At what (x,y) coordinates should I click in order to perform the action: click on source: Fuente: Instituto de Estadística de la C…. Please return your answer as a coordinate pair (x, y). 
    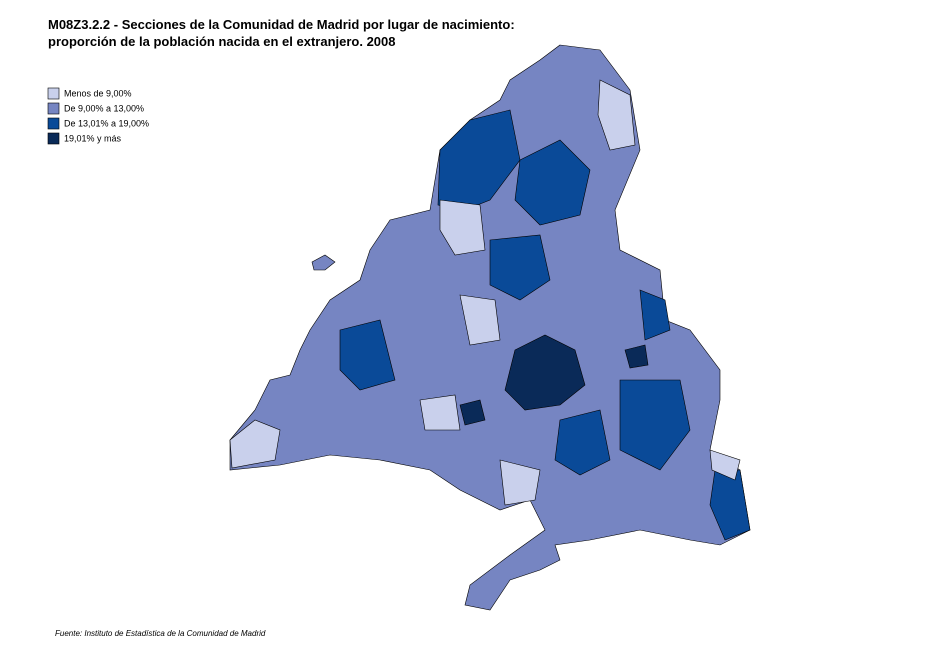
    Looking at the image, I should click on (160, 633).